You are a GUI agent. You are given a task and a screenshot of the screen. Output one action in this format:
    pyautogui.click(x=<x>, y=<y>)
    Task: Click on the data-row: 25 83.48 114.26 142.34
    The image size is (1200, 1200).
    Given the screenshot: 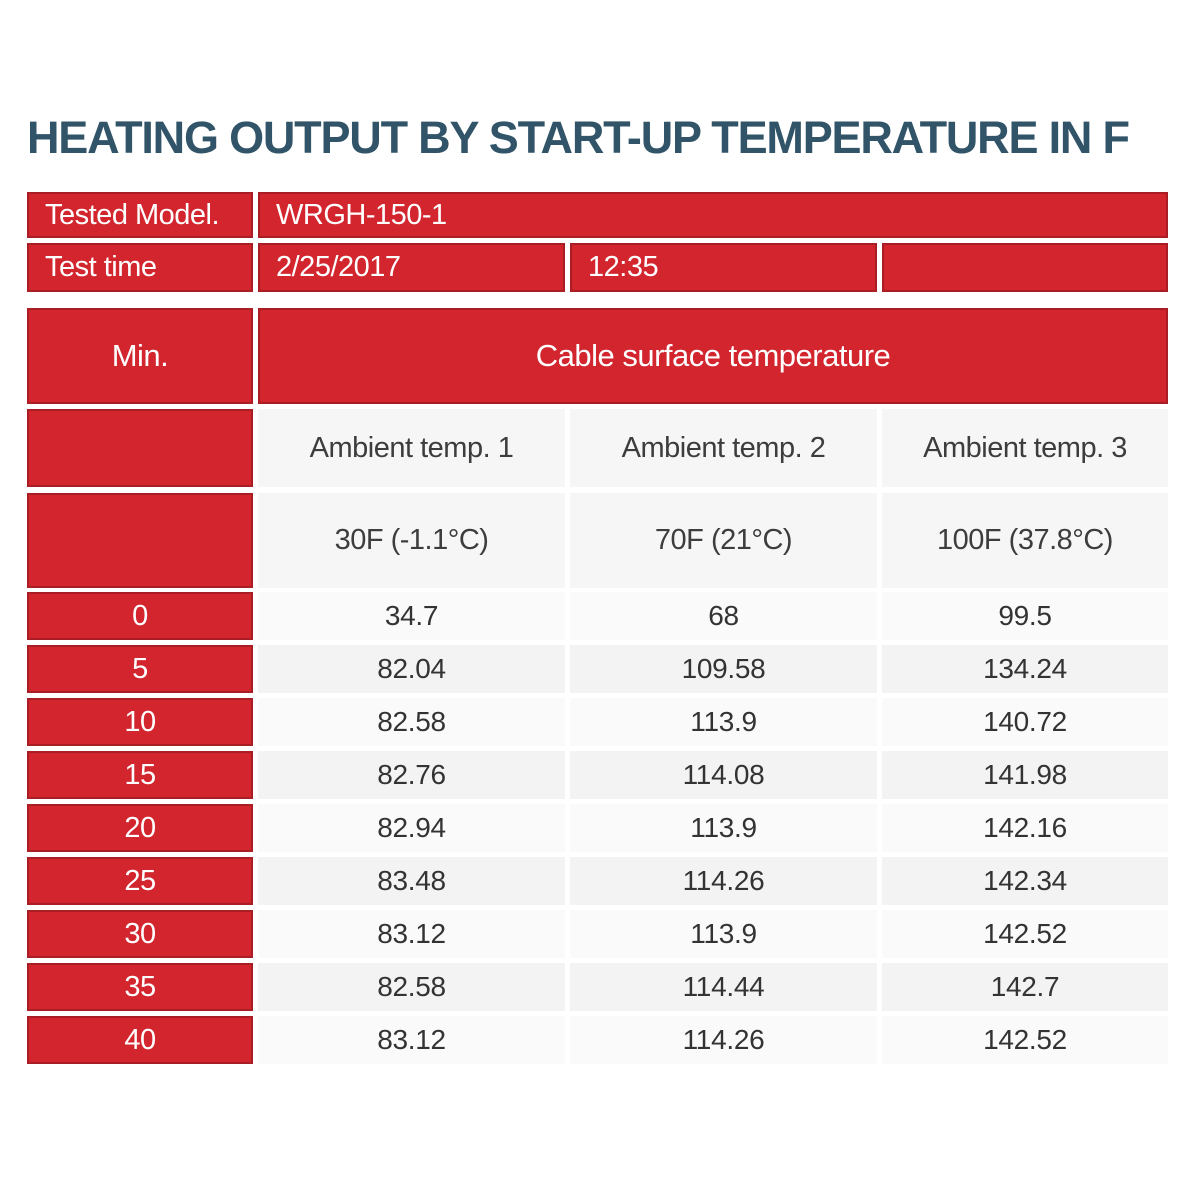 What is the action you would take?
    pyautogui.click(x=597, y=881)
    